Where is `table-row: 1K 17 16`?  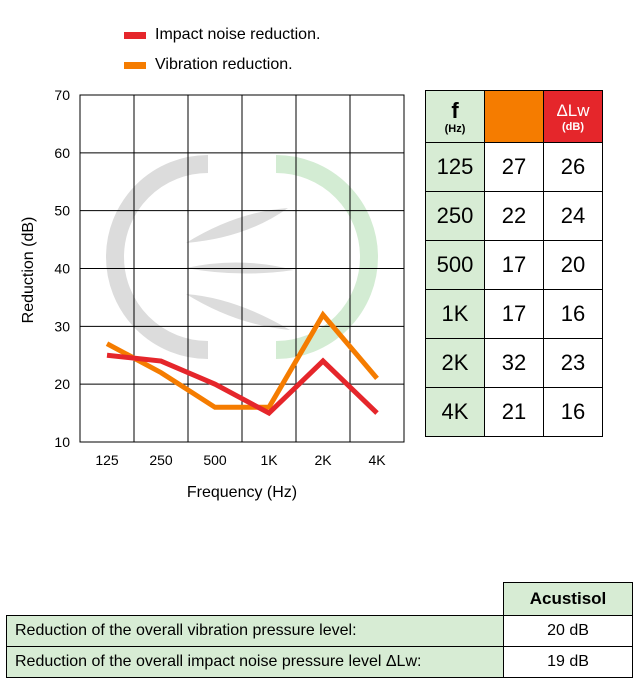
table-row: 1K 17 16 is located at coordinates (514, 314).